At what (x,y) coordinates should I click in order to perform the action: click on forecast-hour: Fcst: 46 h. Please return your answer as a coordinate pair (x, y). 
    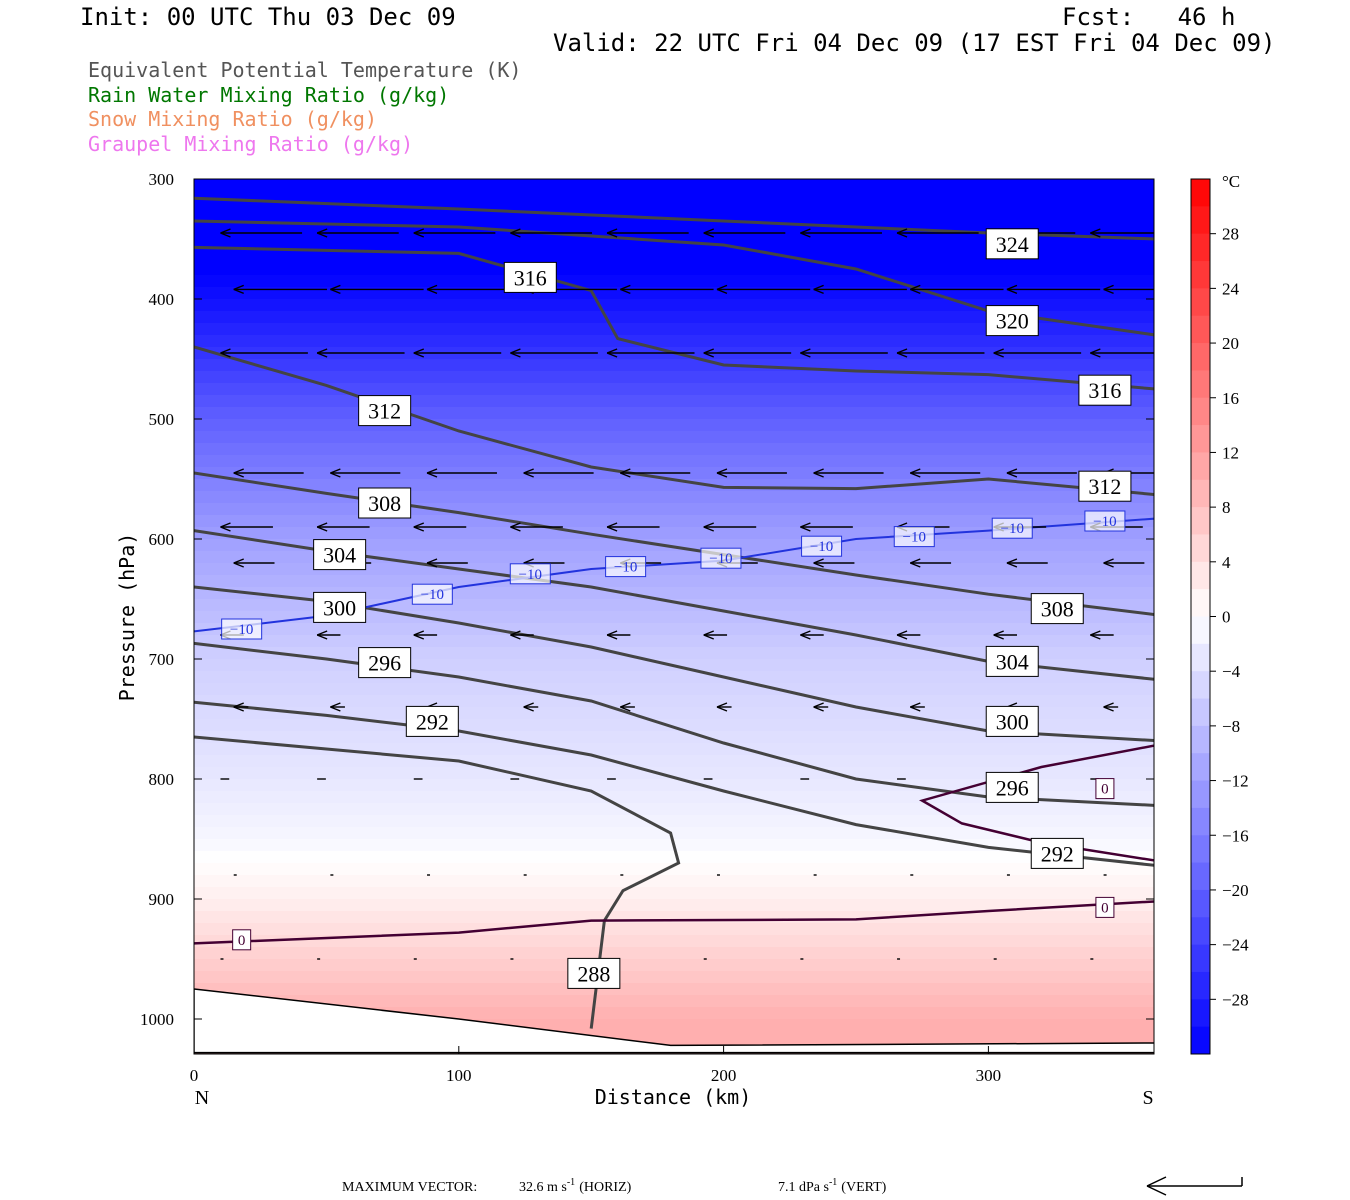
    Looking at the image, I should click on (1148, 17).